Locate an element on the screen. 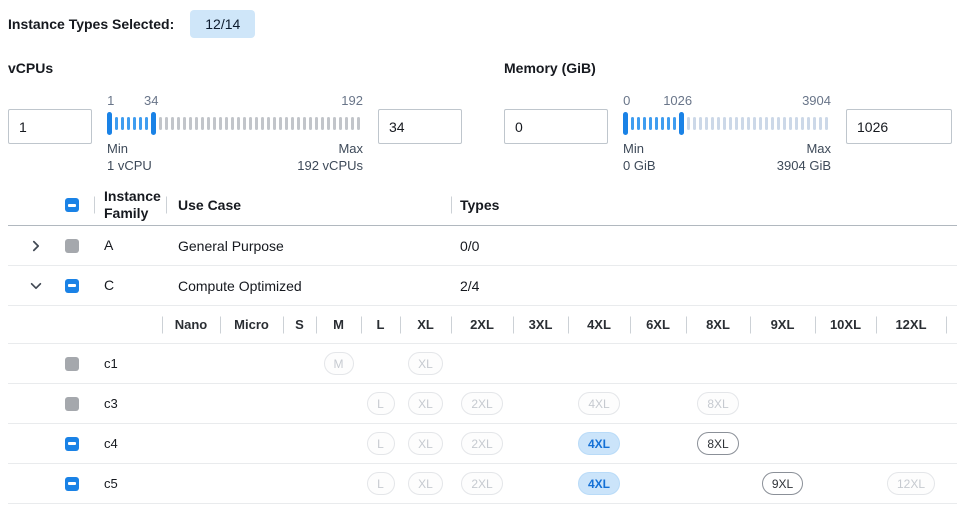 The image size is (957, 510). instance-row-c3: c3 L XL 2XL 4XL 8XL is located at coordinates (482, 404).